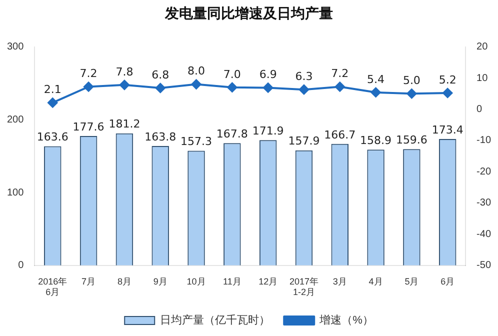 This screenshot has width=498, height=336. I want to click on x-tick-label: 6月, so click(447, 281).